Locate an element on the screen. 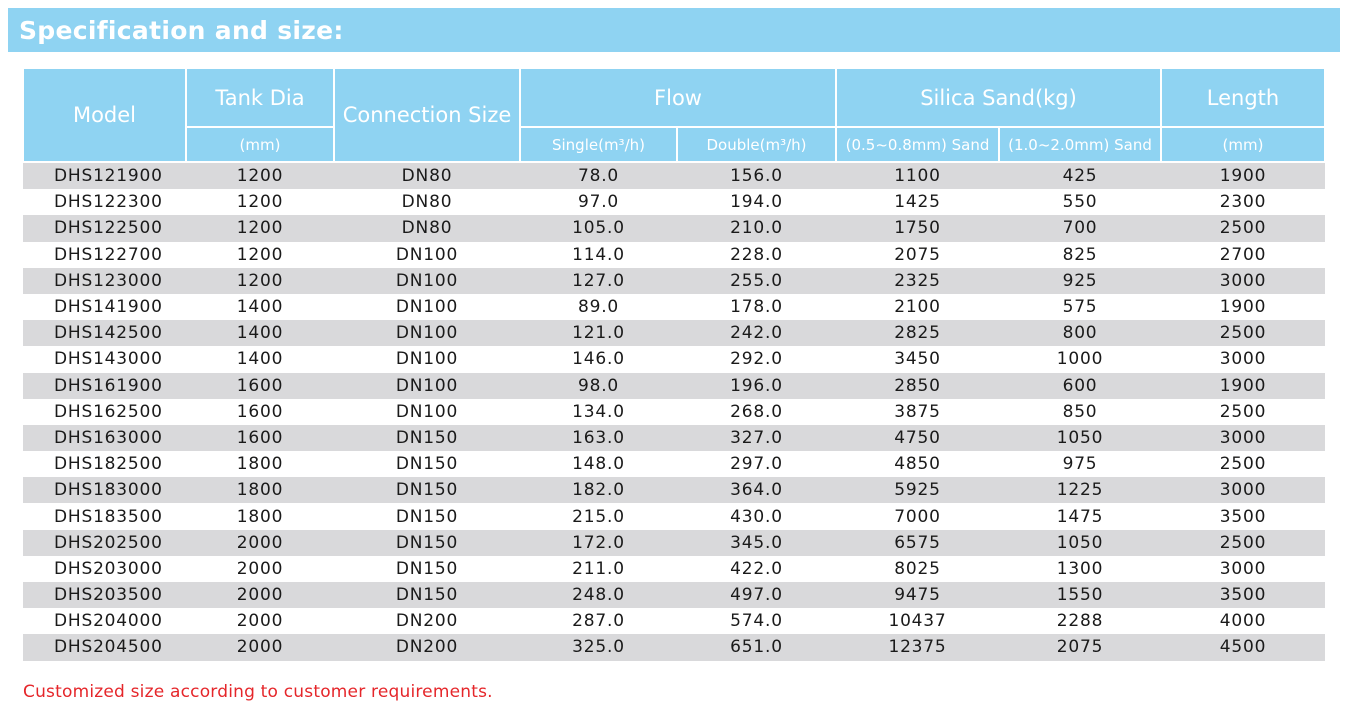  cell-length: 2700 is located at coordinates (1243, 254).